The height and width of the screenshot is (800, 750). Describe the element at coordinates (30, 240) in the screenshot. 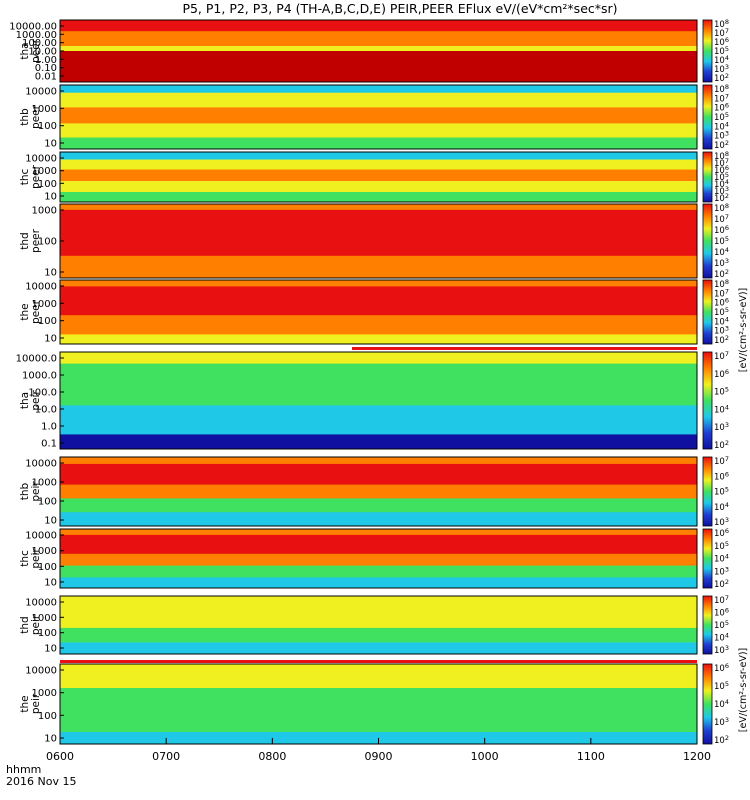

I see `panel-ylabel: thdpeer` at that location.